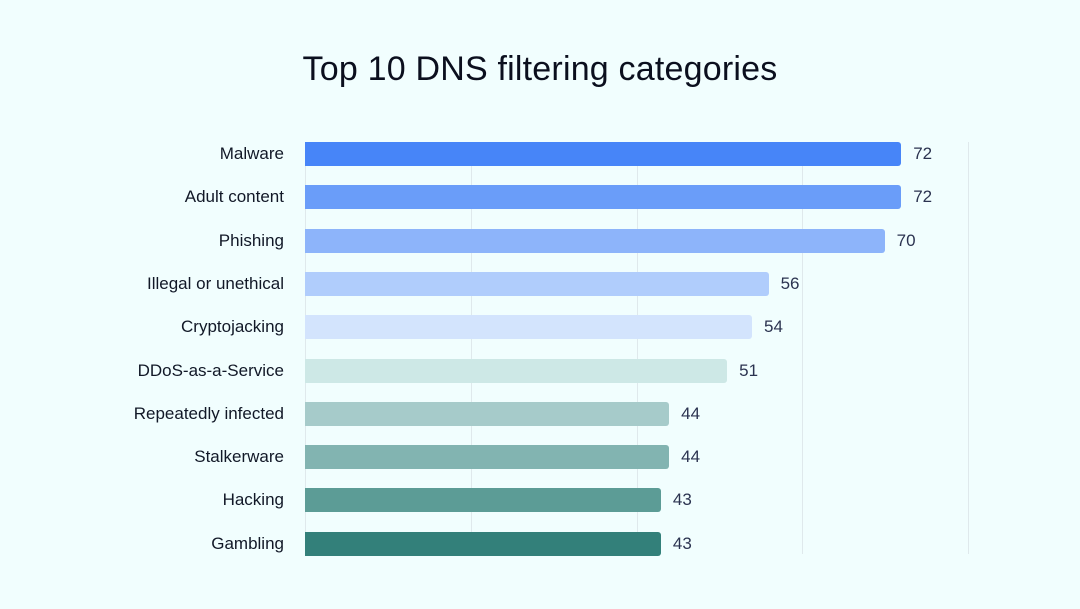 The width and height of the screenshot is (1080, 609). What do you see at coordinates (773, 327) in the screenshot?
I see `value-label: 54` at bounding box center [773, 327].